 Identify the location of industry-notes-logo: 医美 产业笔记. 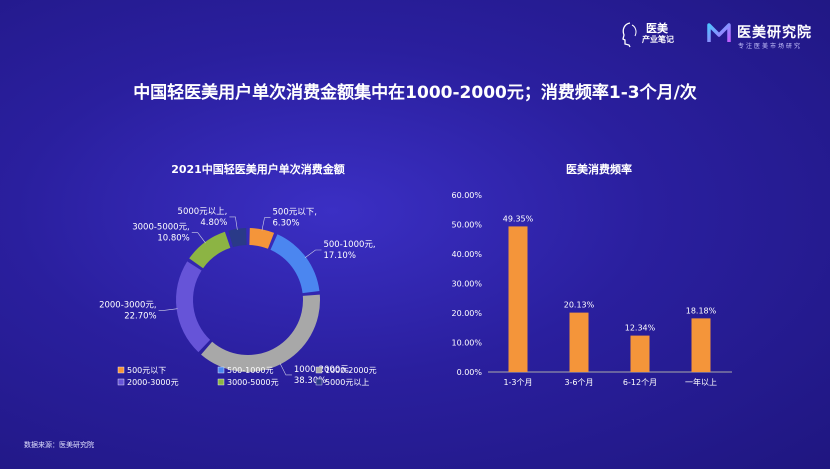
(660, 35).